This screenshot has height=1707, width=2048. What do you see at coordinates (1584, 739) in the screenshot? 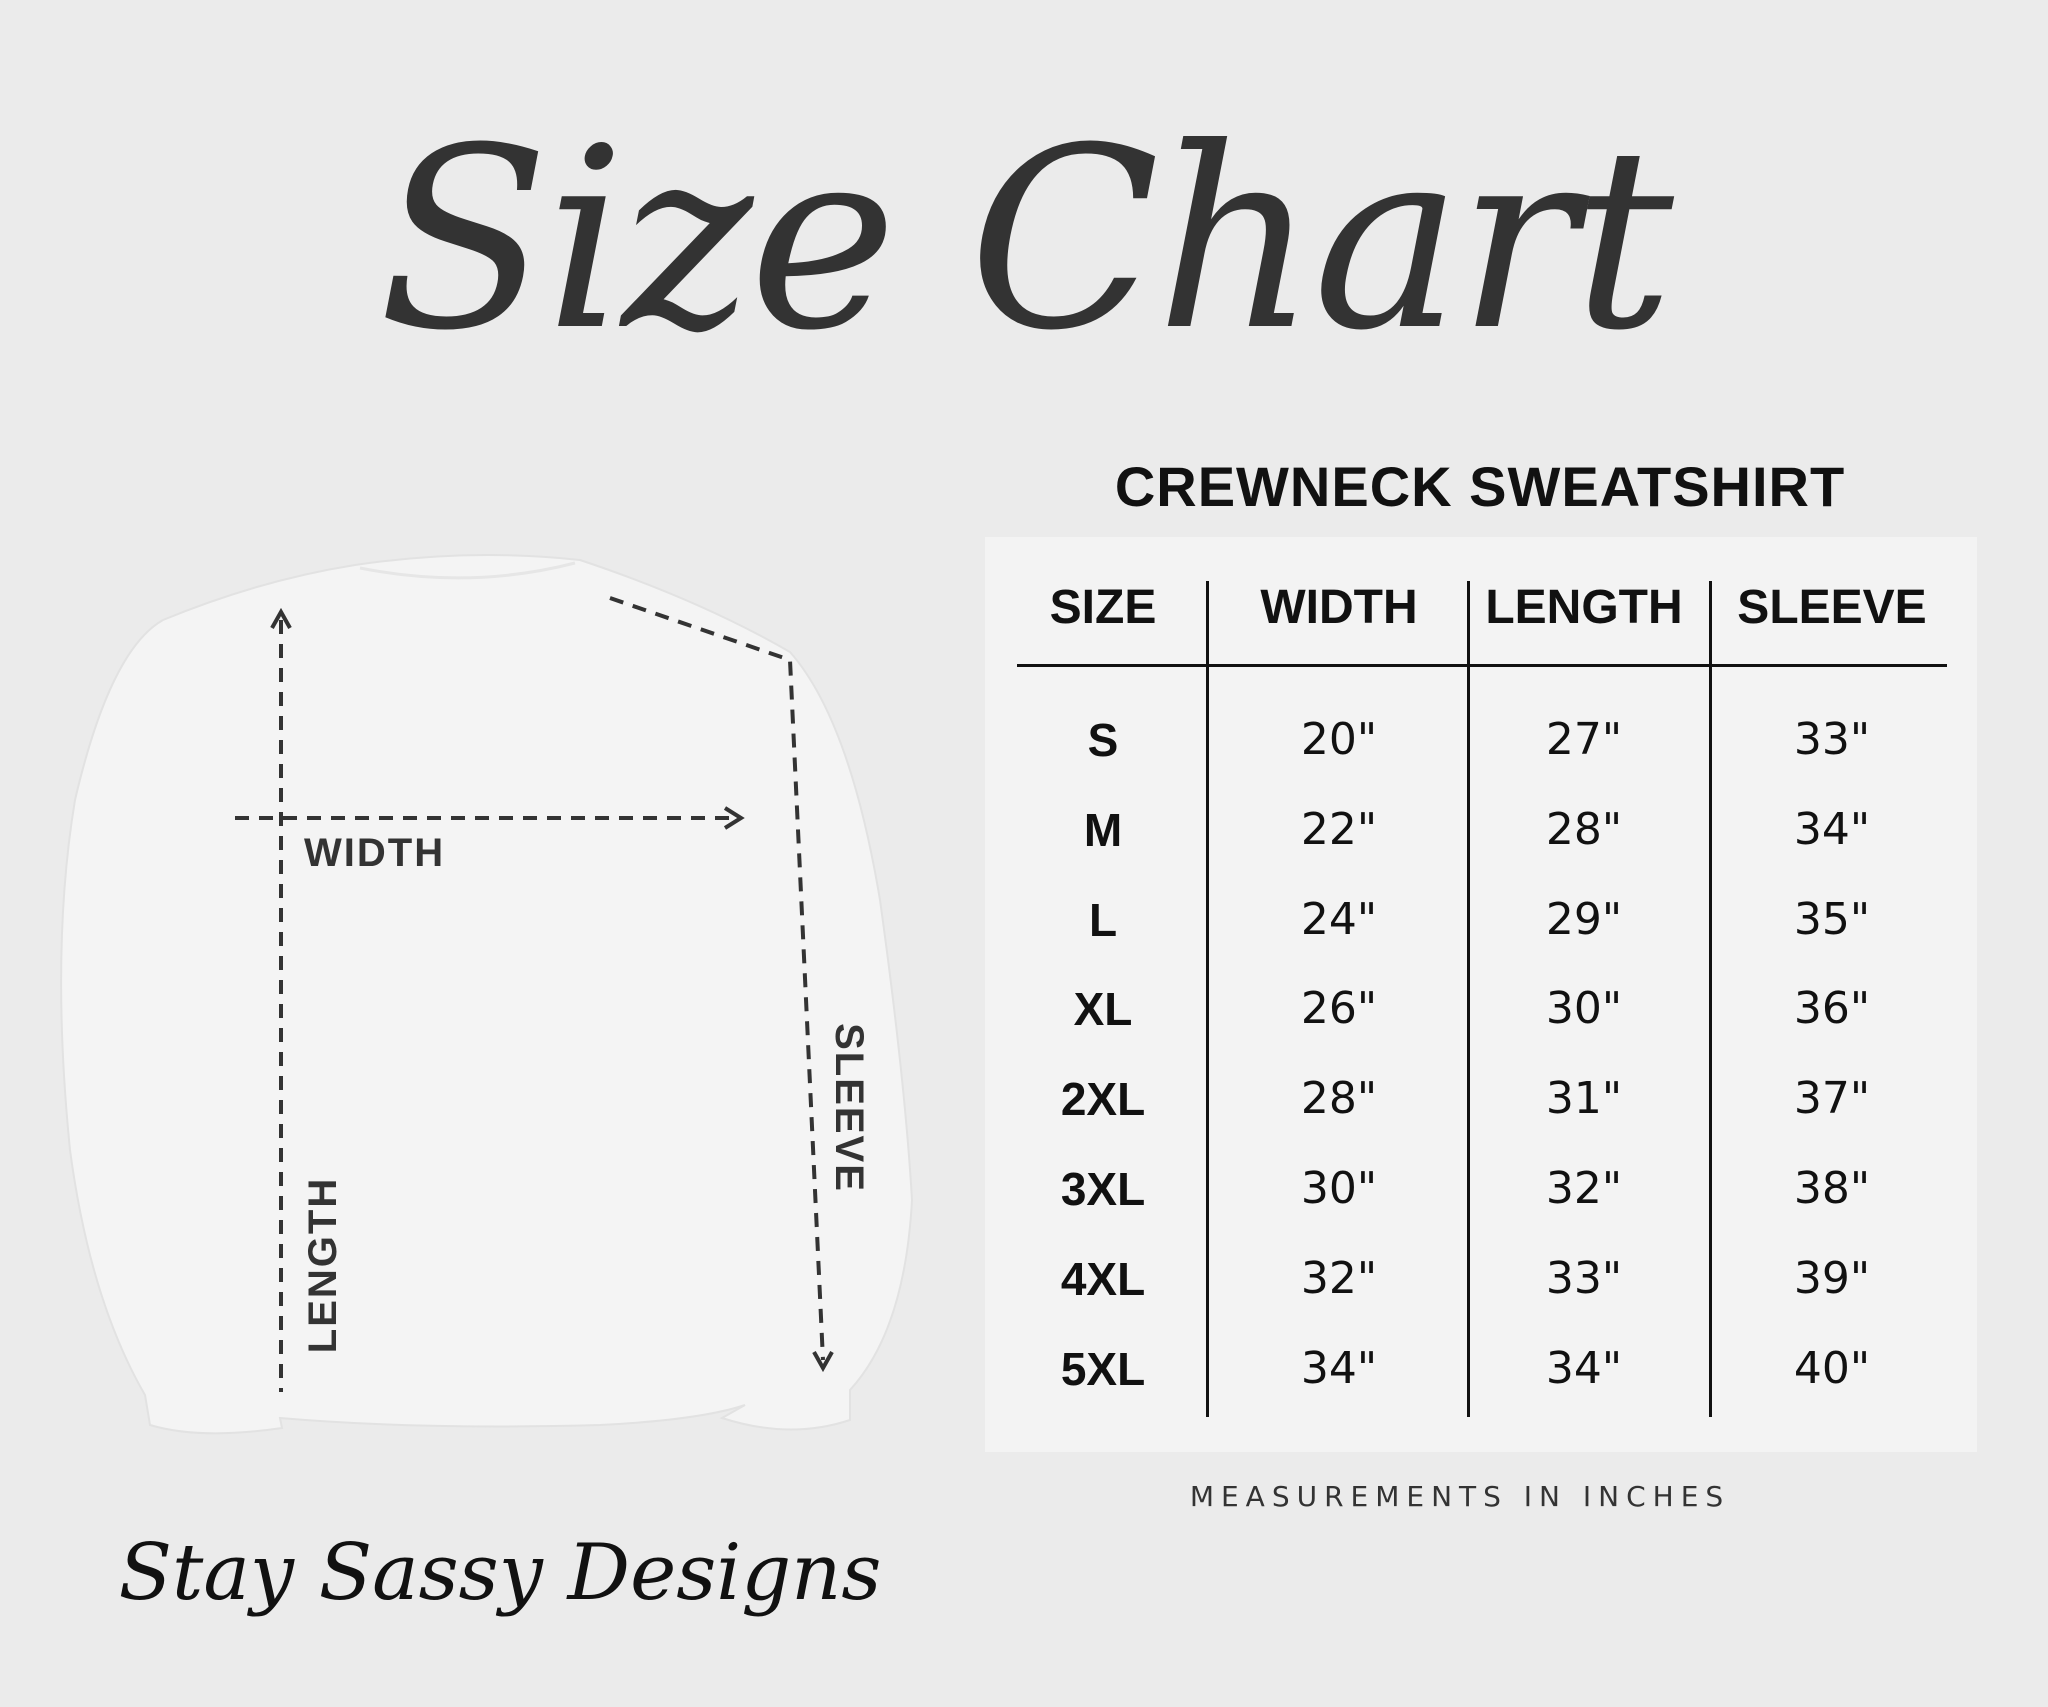
I see `cell-length: 27"` at bounding box center [1584, 739].